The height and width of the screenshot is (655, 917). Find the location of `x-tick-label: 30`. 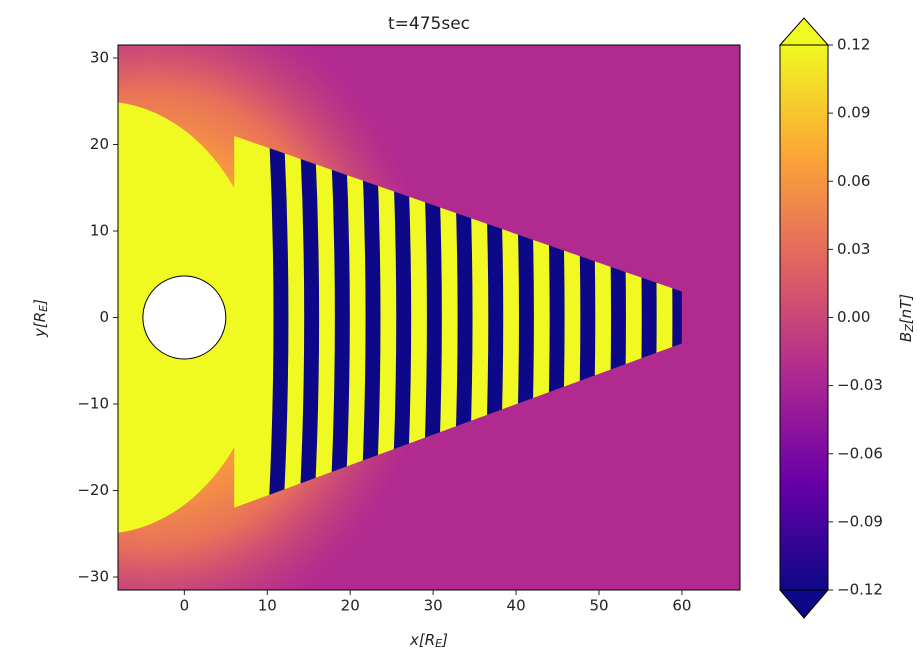

x-tick-label: 30 is located at coordinates (433, 606).